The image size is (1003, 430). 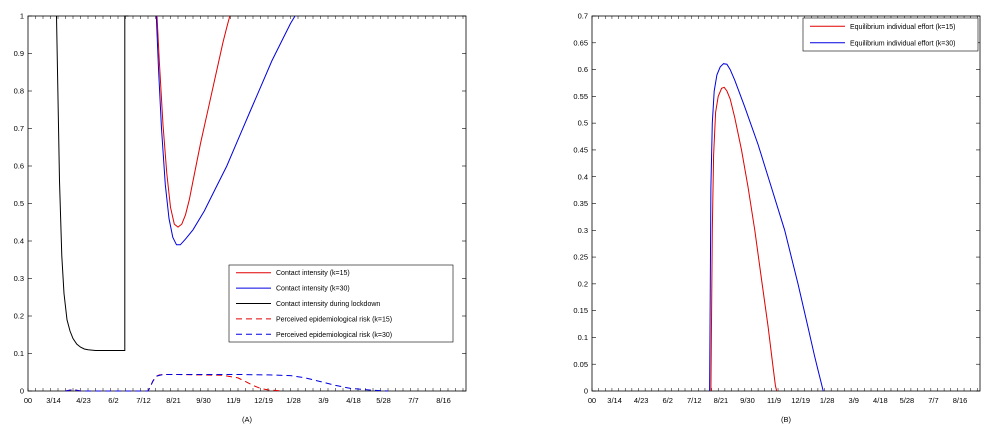 I want to click on legend-label: Contact intensity (k=15), so click(x=313, y=273).